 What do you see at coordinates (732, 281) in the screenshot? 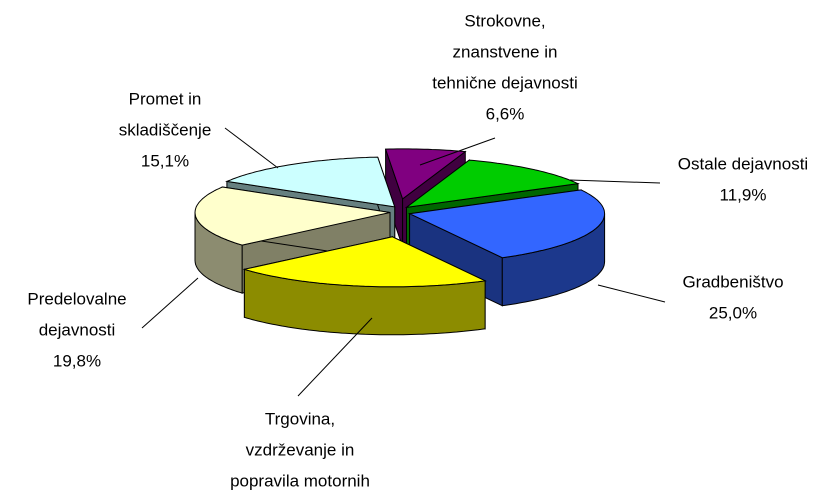
I see `slice-label: Gradbeništvo` at bounding box center [732, 281].